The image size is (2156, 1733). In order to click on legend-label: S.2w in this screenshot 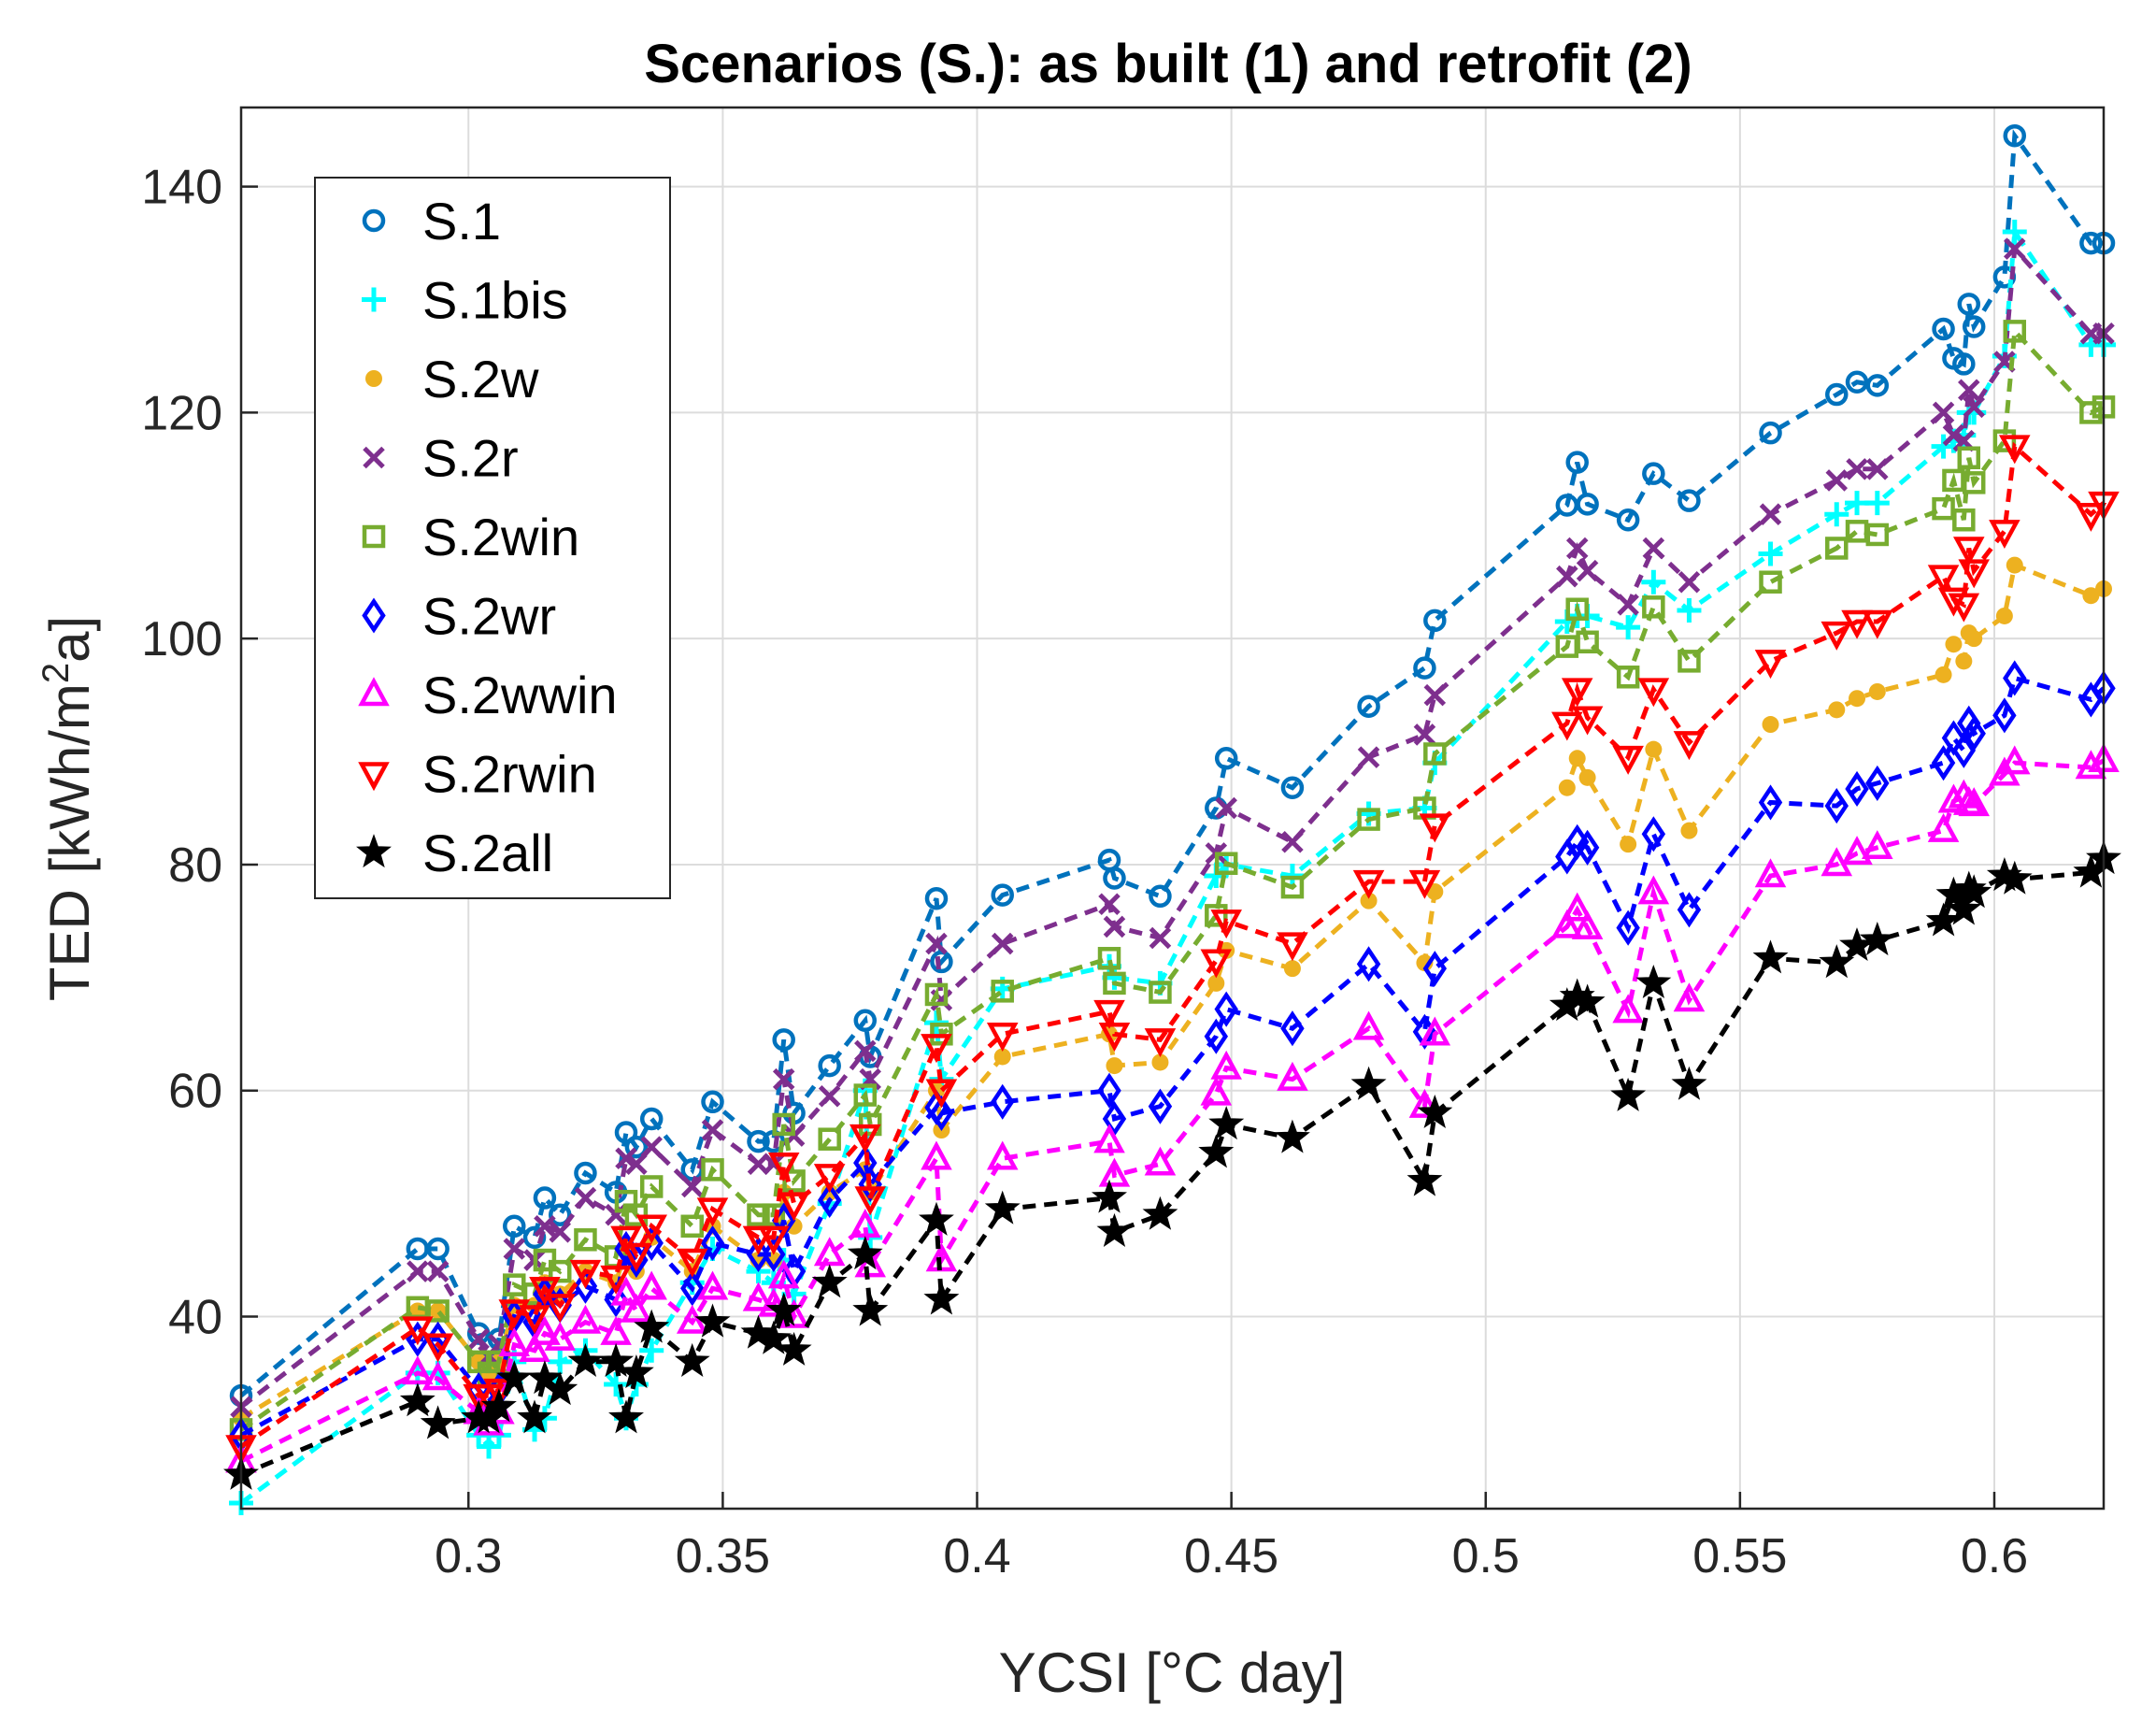, I will do `click(480, 379)`.